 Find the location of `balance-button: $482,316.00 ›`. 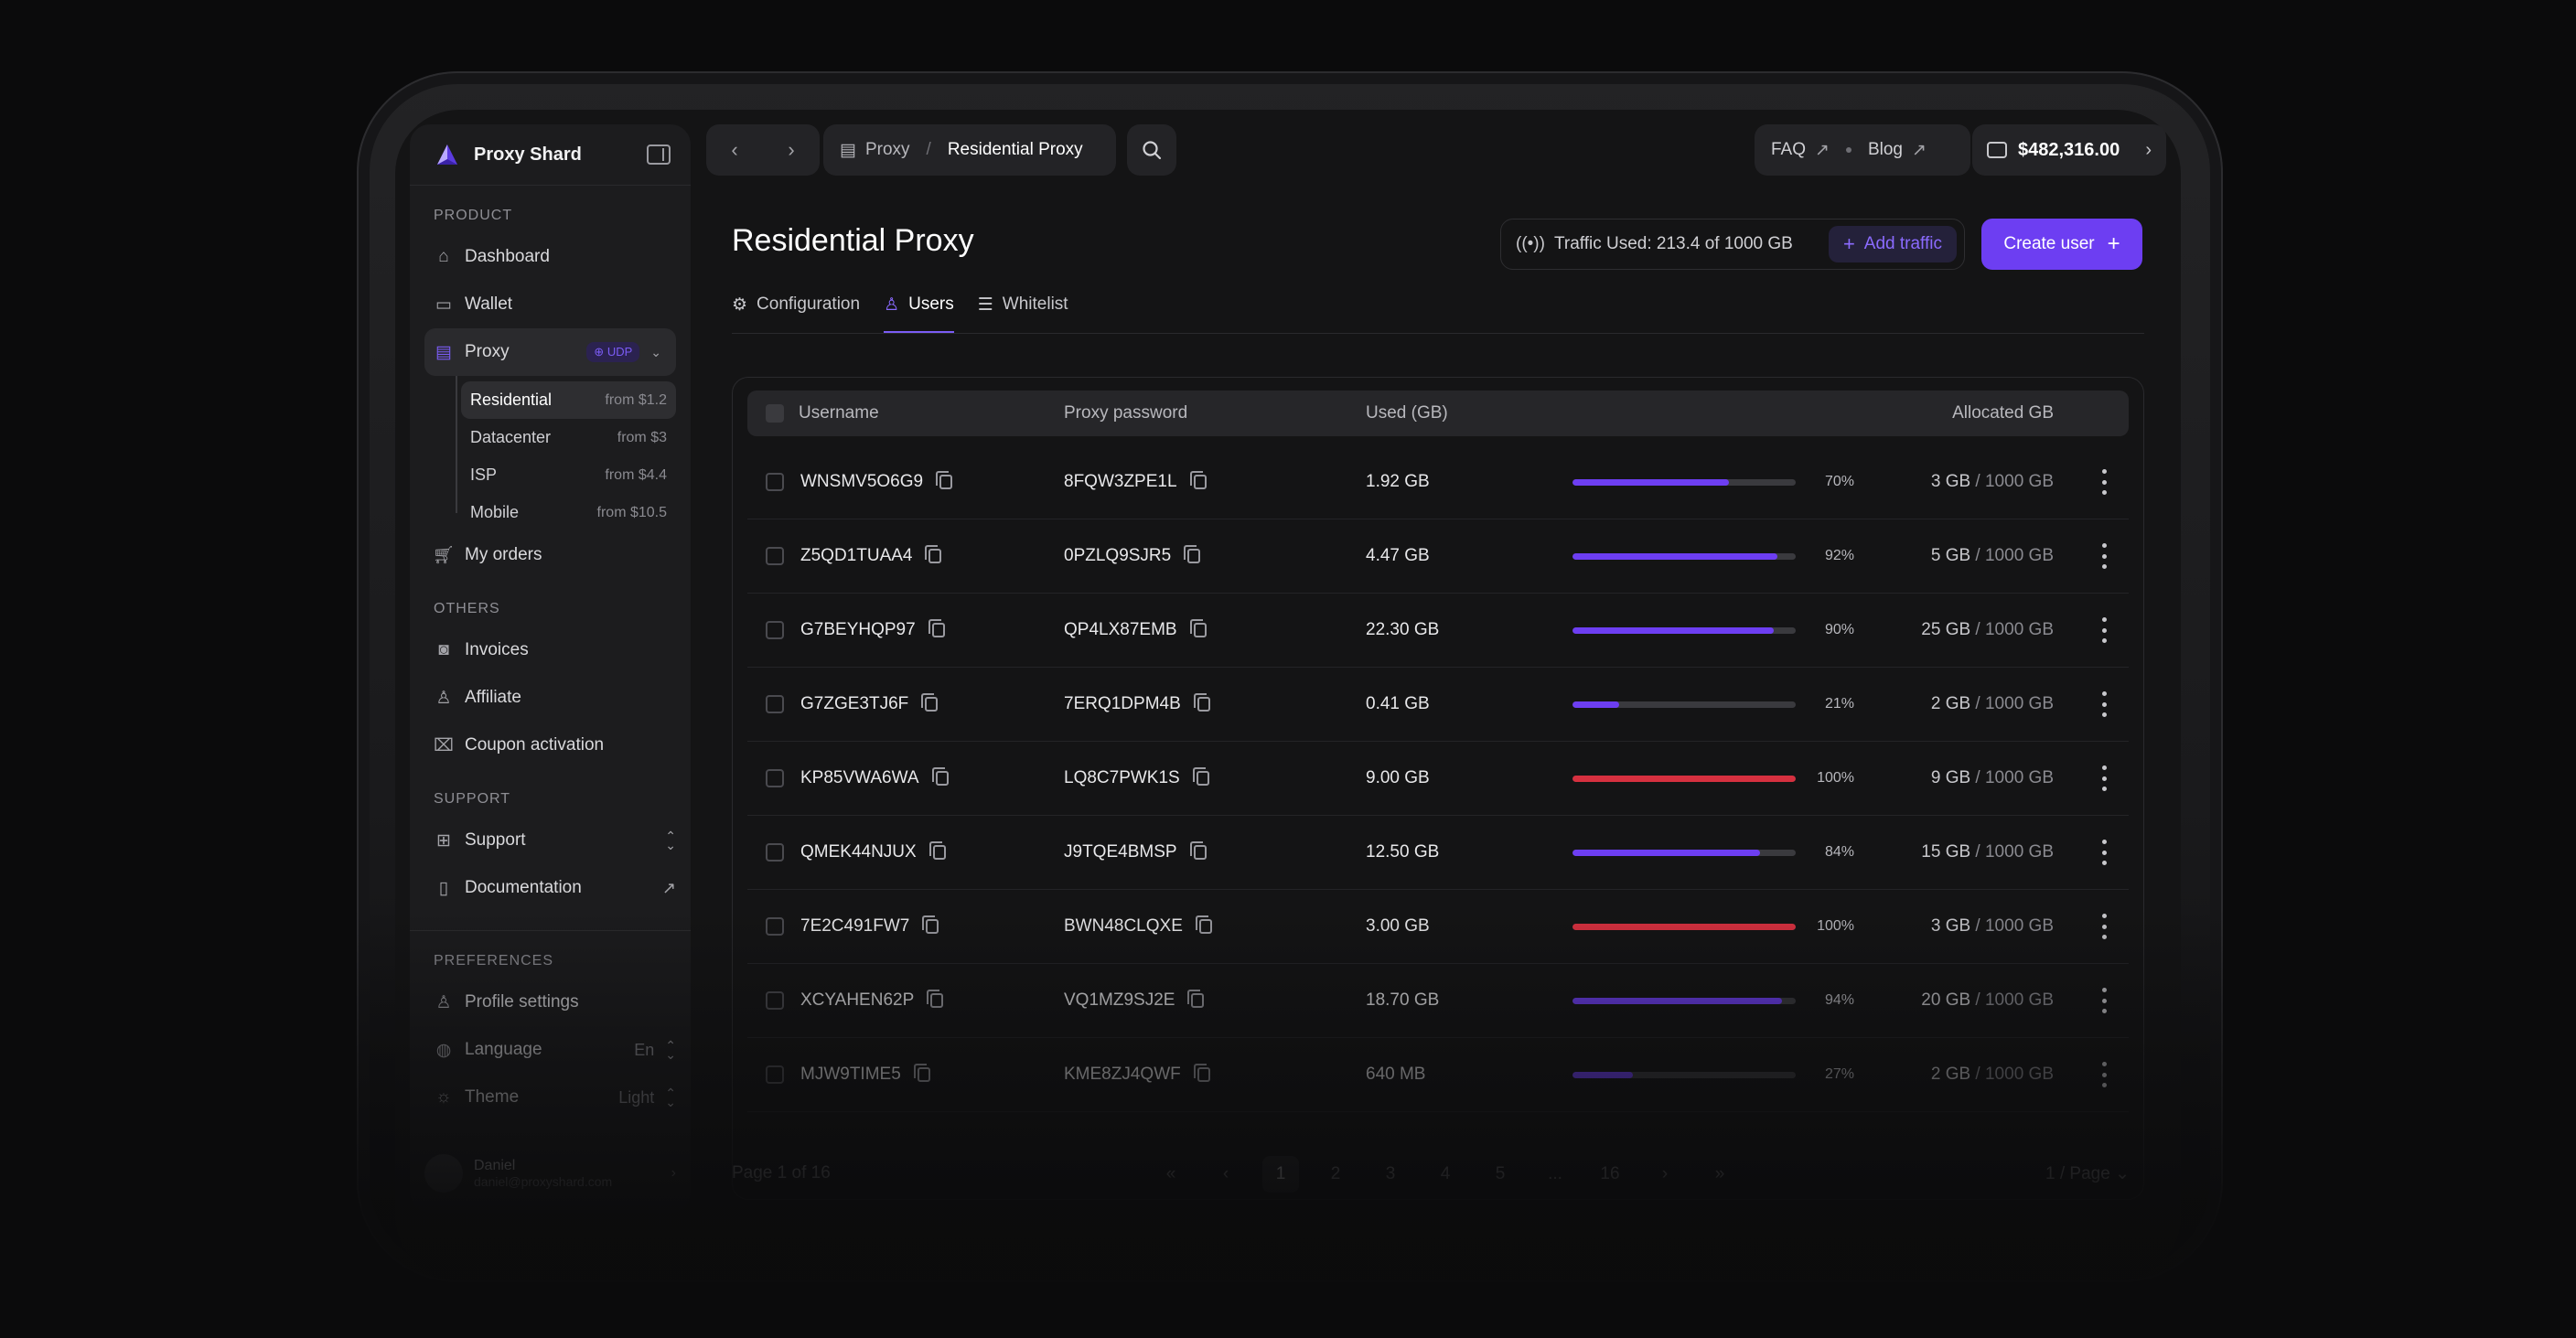

balance-button: $482,316.00 › is located at coordinates (2069, 150).